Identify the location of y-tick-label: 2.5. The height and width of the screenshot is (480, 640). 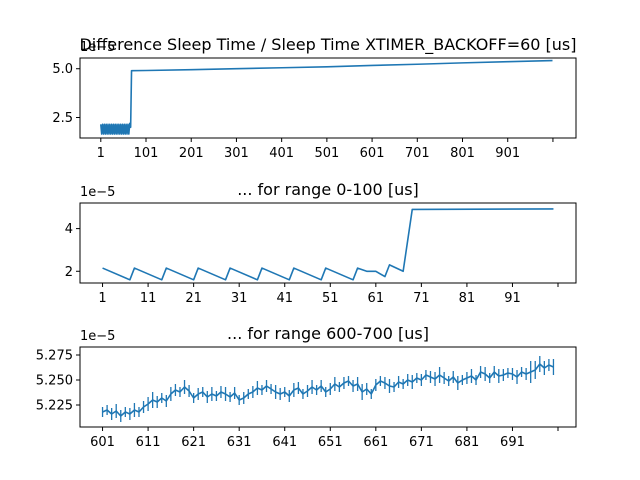
(62, 118).